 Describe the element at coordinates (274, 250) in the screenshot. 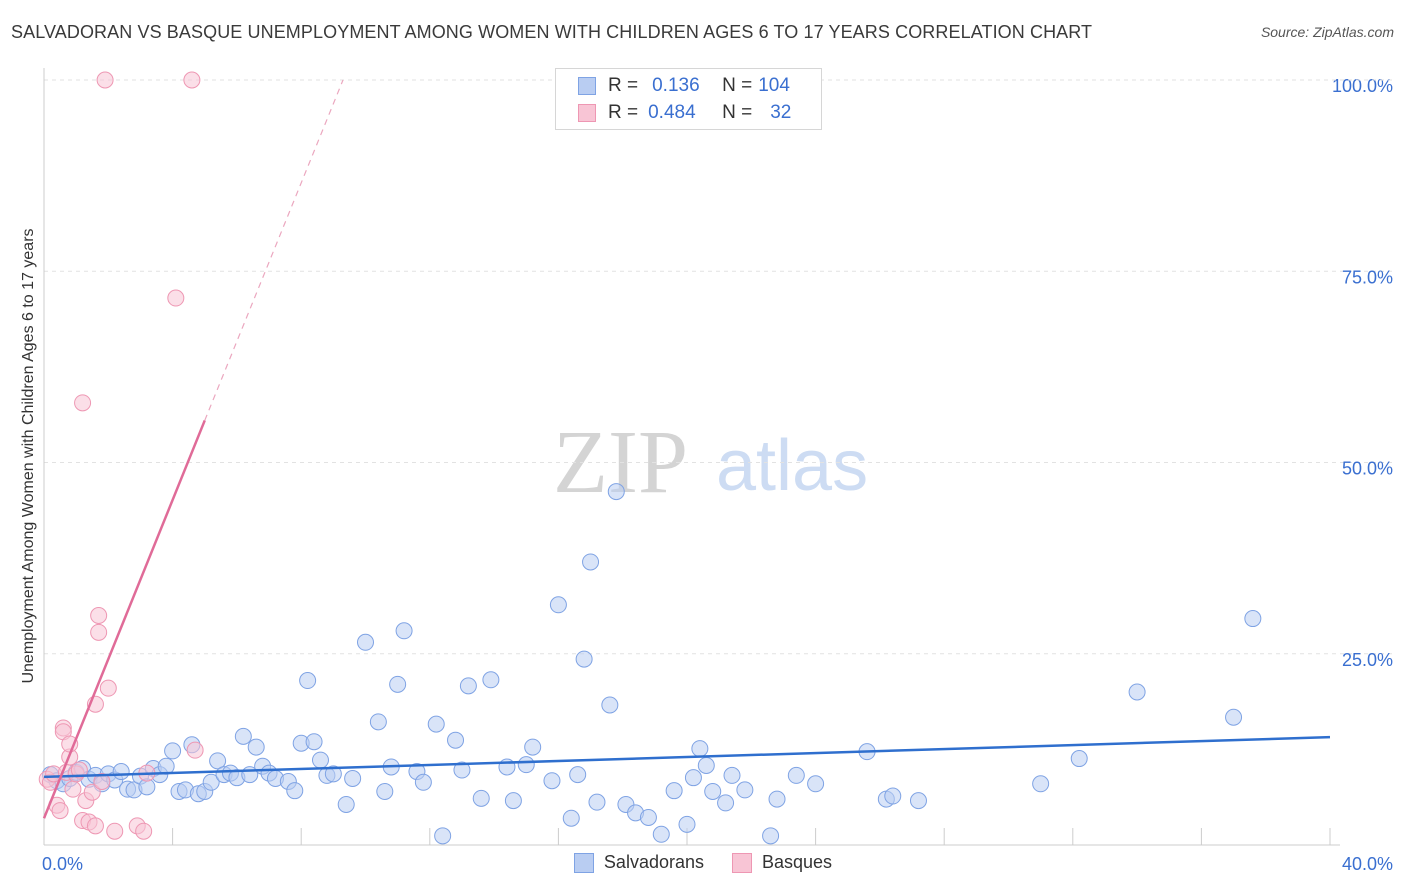

I see `trendline-basques-extension` at that location.